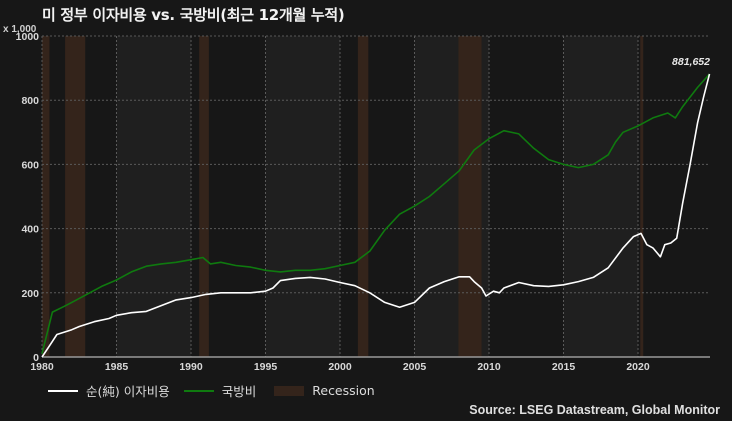 This screenshot has height=421, width=732. I want to click on y-tick-label: 200, so click(30, 294).